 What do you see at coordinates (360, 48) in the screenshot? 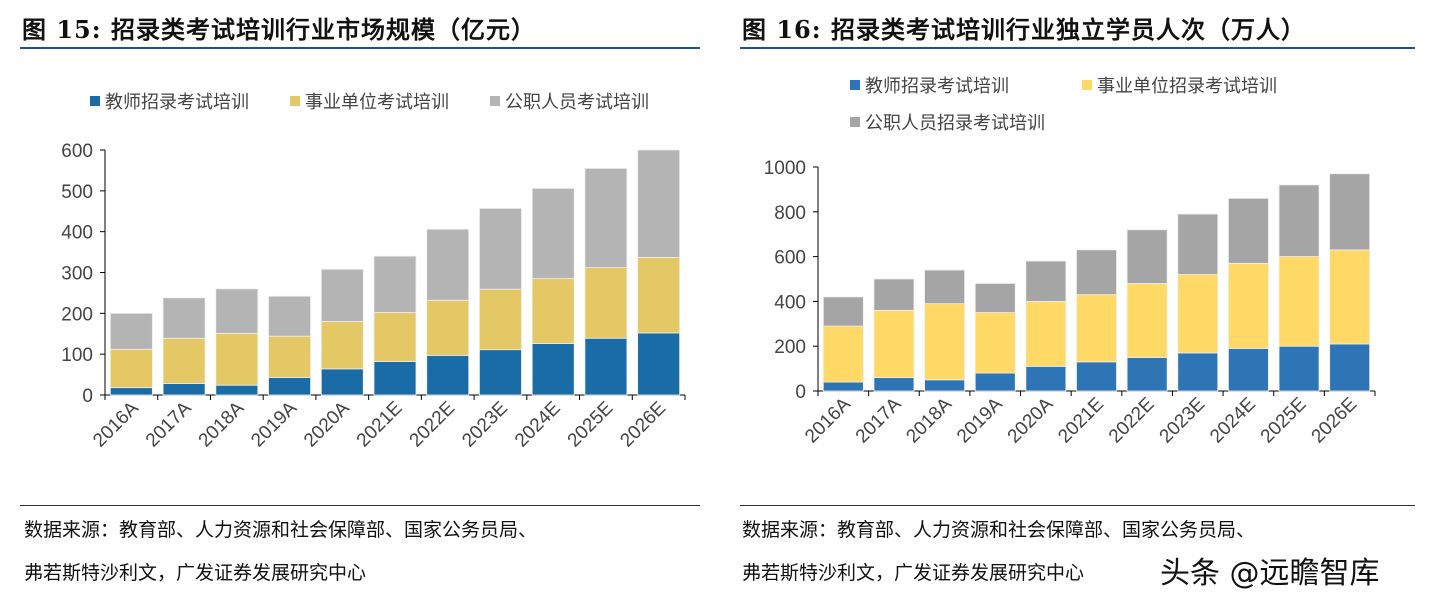
I see `title-rule-left` at bounding box center [360, 48].